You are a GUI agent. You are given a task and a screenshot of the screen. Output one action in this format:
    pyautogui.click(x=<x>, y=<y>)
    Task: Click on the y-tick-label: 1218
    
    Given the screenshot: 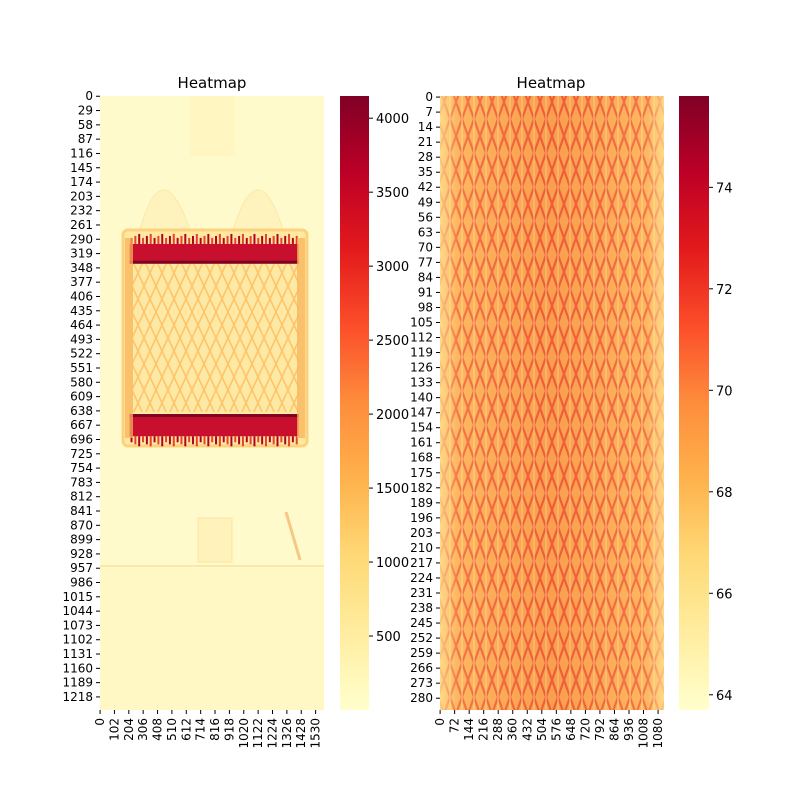 What is the action you would take?
    pyautogui.click(x=77, y=697)
    